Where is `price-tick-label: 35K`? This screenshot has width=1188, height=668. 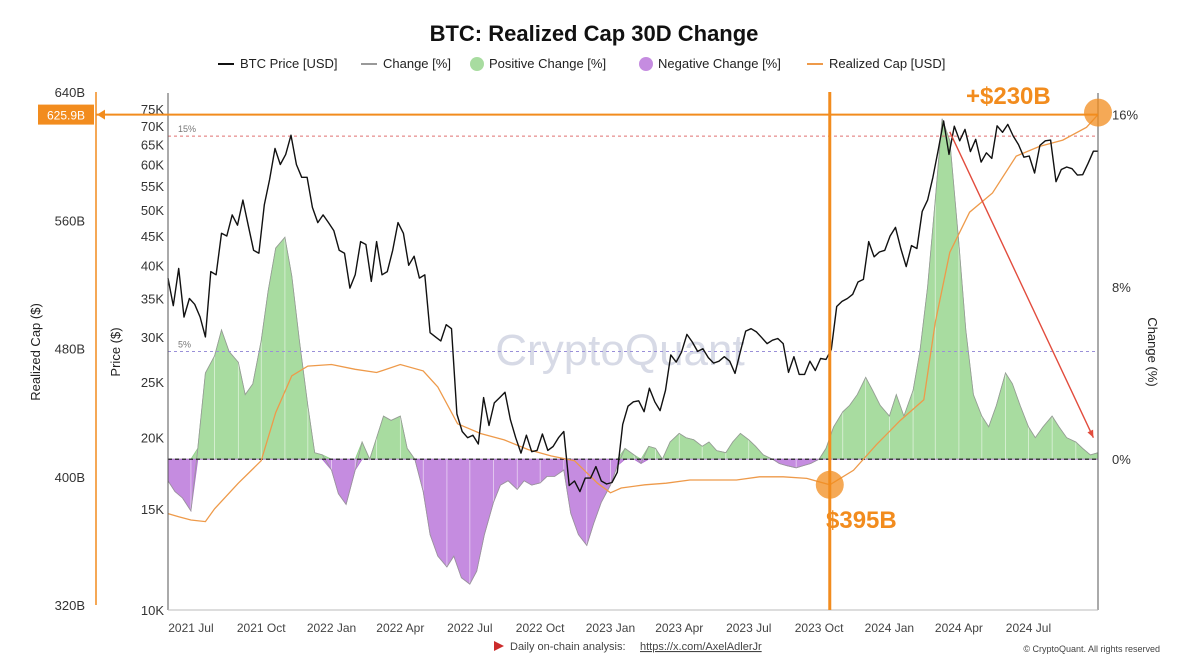 price-tick-label: 35K is located at coordinates (152, 299).